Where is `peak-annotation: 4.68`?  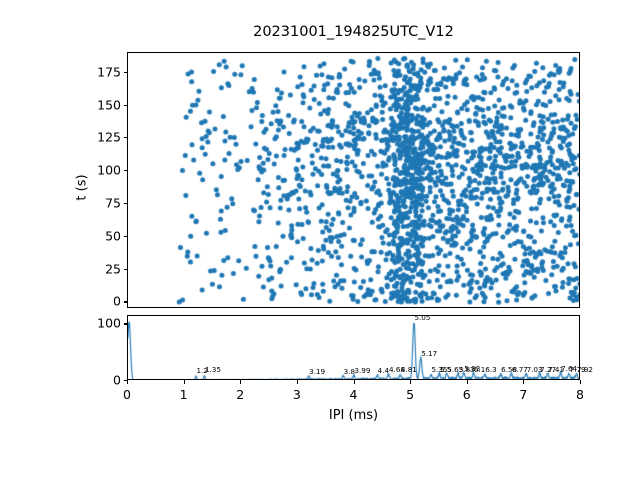
peak-annotation: 4.68 is located at coordinates (396, 370).